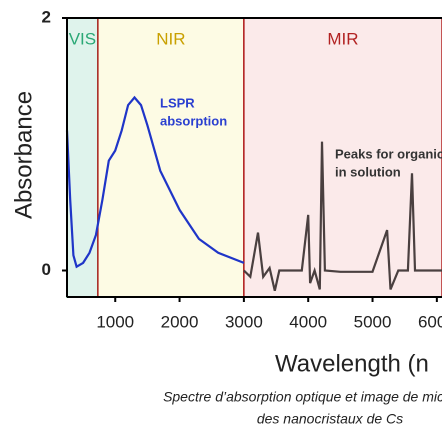 Image resolution: width=442 pixels, height=442 pixels. I want to click on caption: des nanocristaux de Cs, so click(330, 419).